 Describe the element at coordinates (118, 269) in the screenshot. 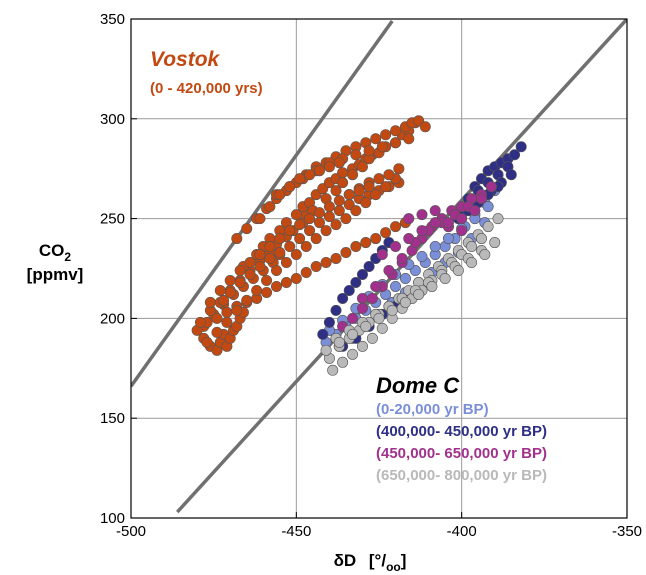

I see `y-axis-ticks: 100 150 200 250 300 350` at that location.